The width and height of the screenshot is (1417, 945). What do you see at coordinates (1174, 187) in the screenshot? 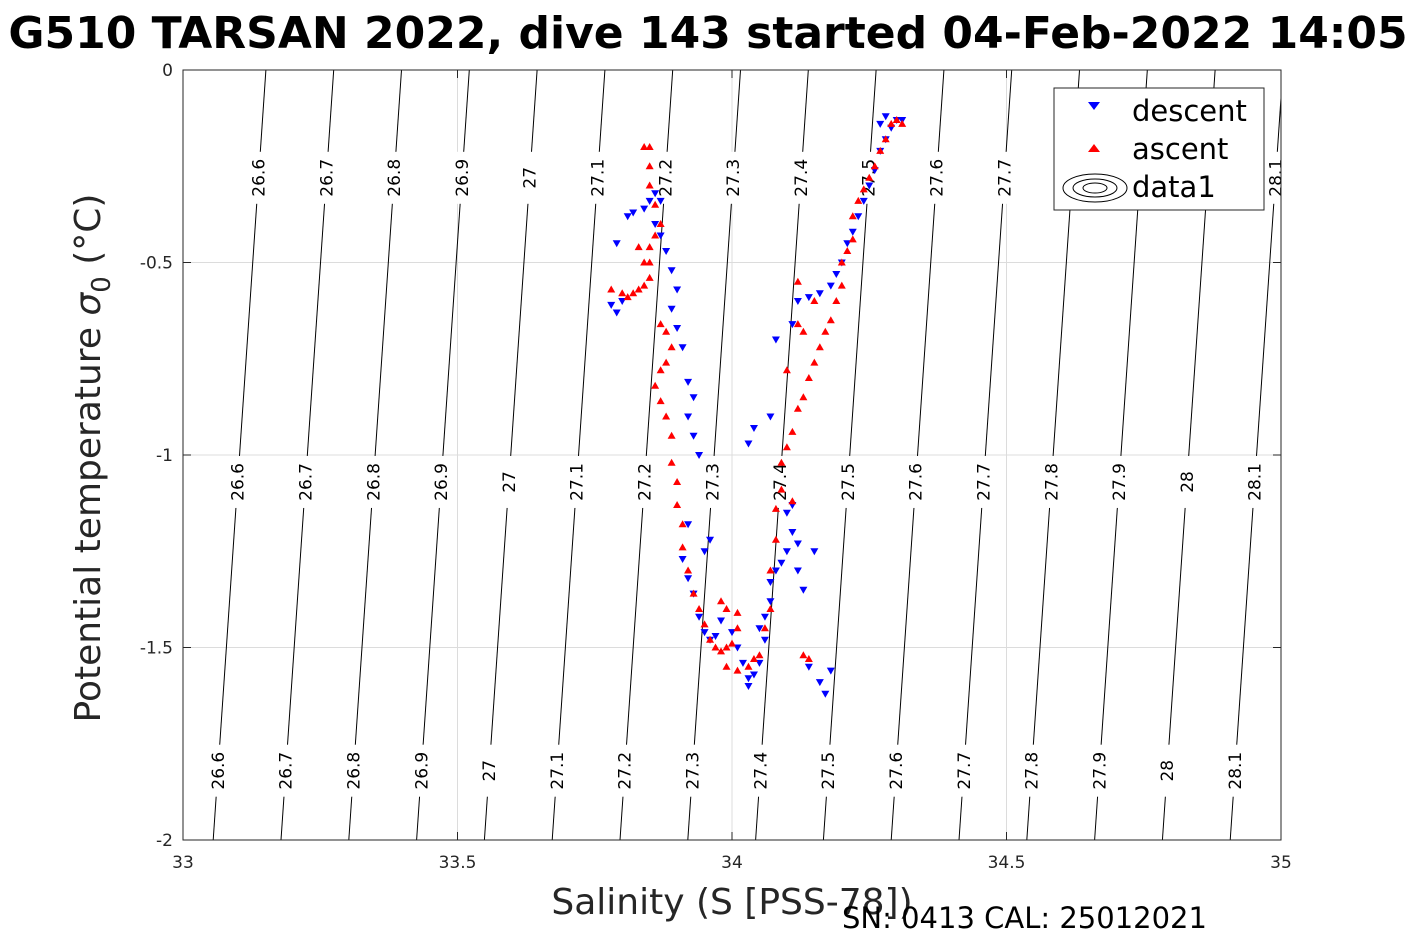
I see `legend-data1-label: data1` at bounding box center [1174, 187].